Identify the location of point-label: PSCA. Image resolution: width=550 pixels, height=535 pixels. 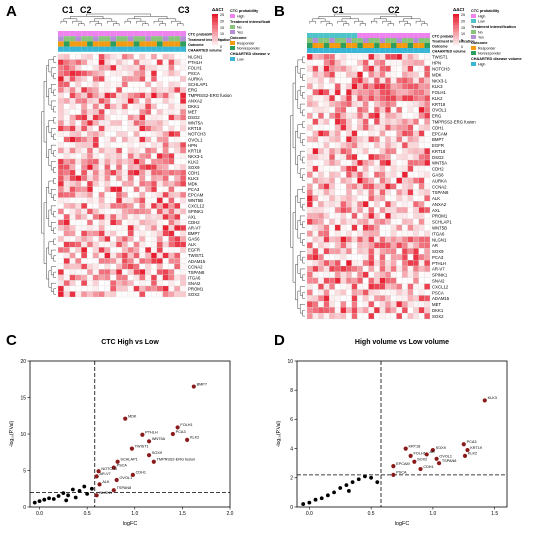
(122, 465).